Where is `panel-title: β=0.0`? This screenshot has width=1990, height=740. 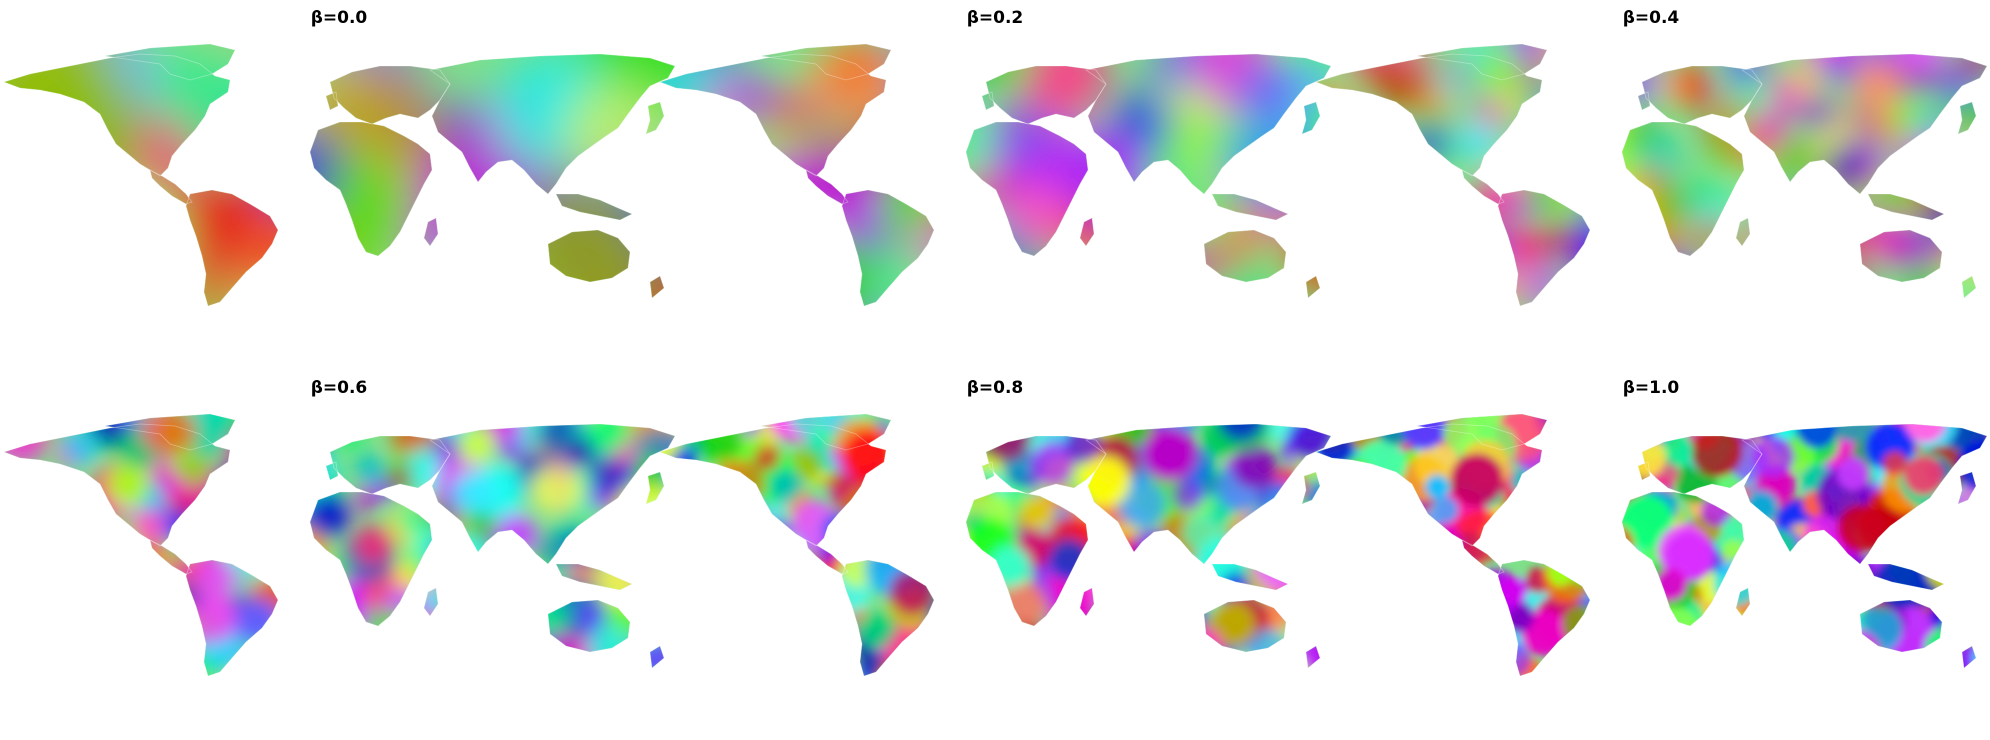 panel-title: β=0.0 is located at coordinates (339, 18).